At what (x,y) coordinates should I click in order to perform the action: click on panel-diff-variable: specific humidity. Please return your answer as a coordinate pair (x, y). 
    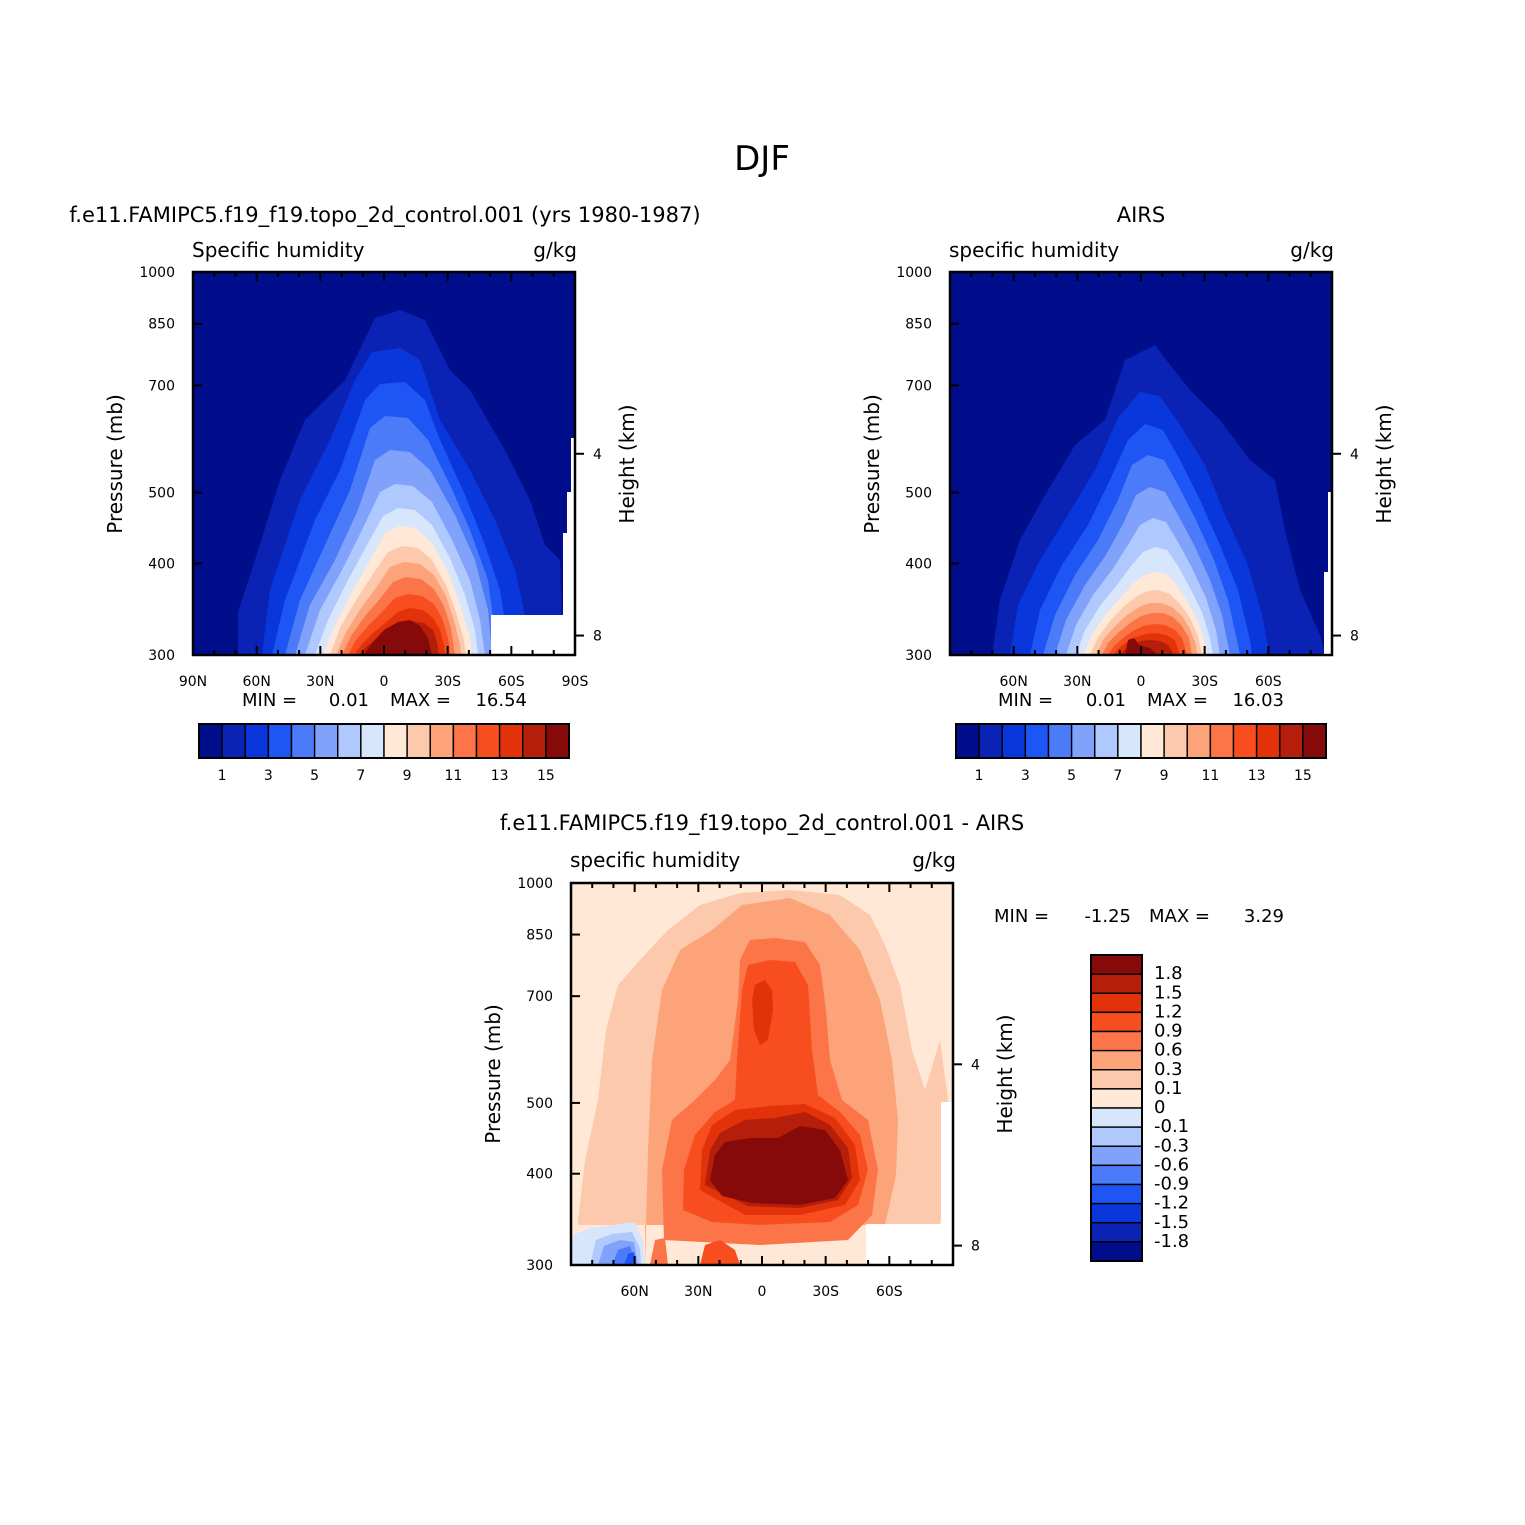
    Looking at the image, I should click on (655, 860).